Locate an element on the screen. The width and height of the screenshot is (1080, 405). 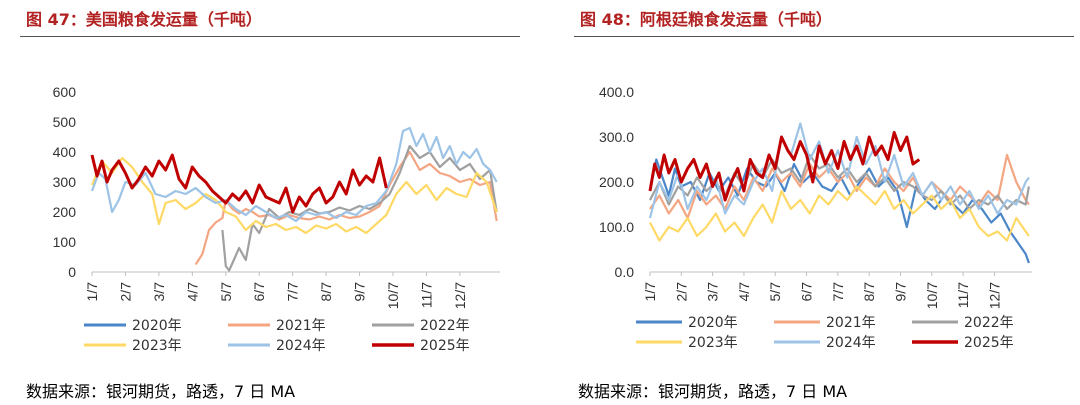
y-tick-label: 200 is located at coordinates (65, 212).